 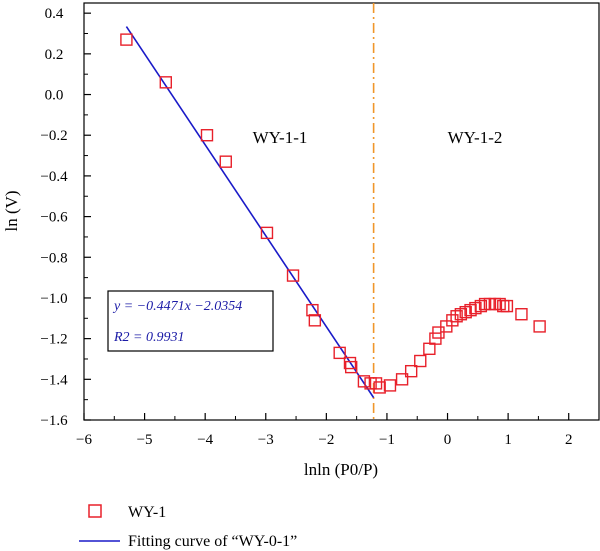 What do you see at coordinates (54, 380) in the screenshot?
I see `y-tick-label: −1.4` at bounding box center [54, 380].